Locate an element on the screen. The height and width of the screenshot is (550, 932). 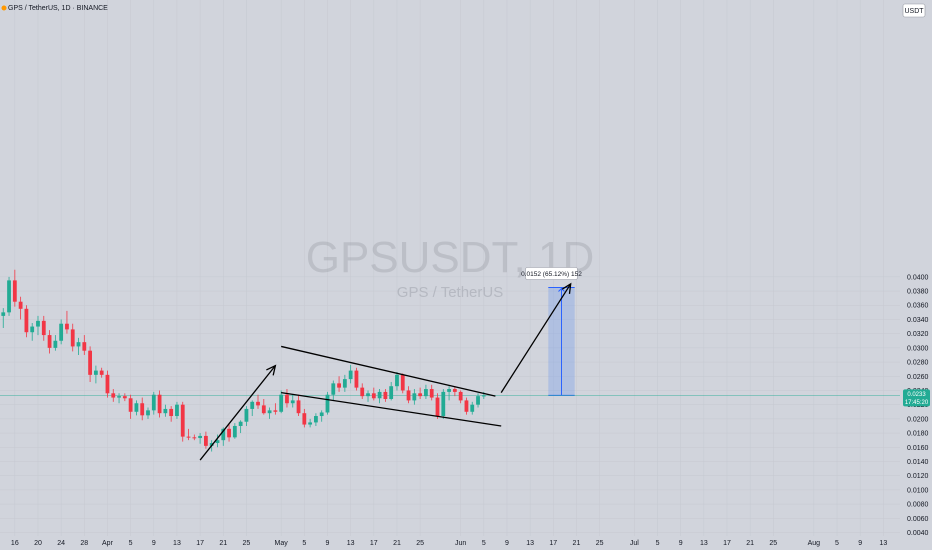
price-tick-label: 0.0140 is located at coordinates (918, 462).